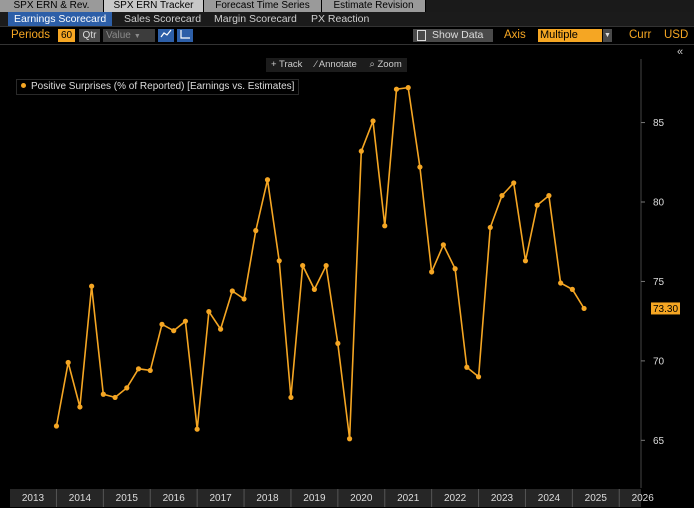 This screenshot has height=508, width=694. Describe the element at coordinates (549, 498) in the screenshot. I see `x-tick-label: 2024` at that location.